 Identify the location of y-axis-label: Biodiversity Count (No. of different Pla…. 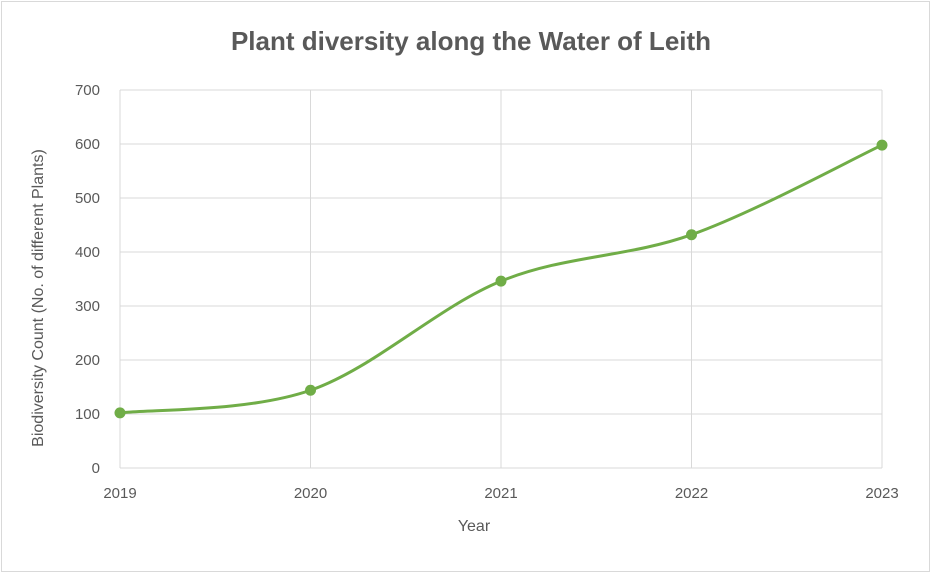
(38, 298).